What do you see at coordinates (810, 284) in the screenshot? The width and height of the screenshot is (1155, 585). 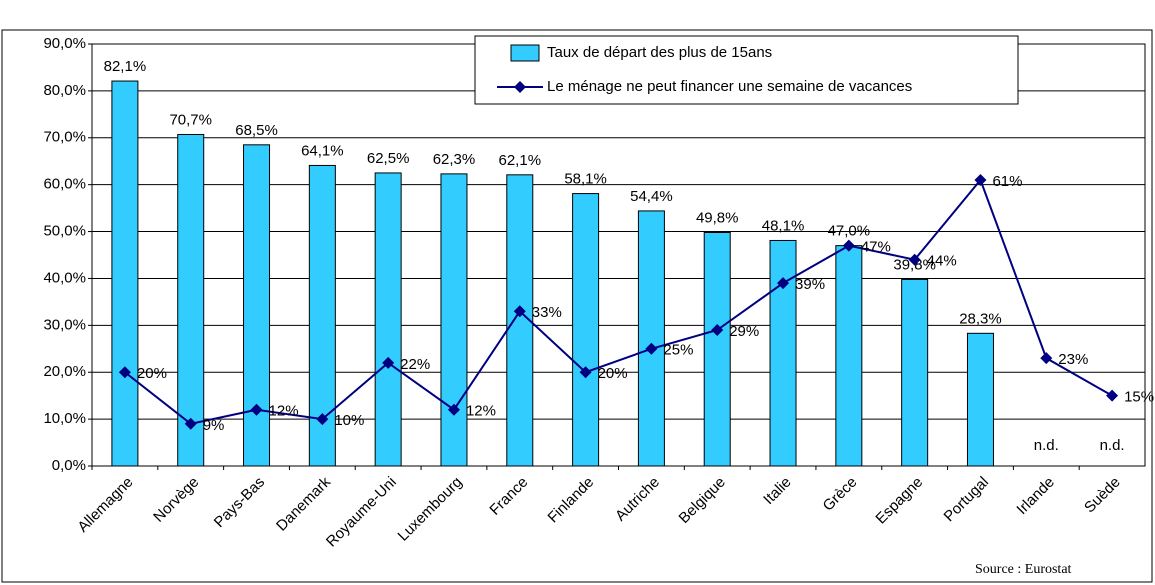 I see `value-label: 39%` at bounding box center [810, 284].